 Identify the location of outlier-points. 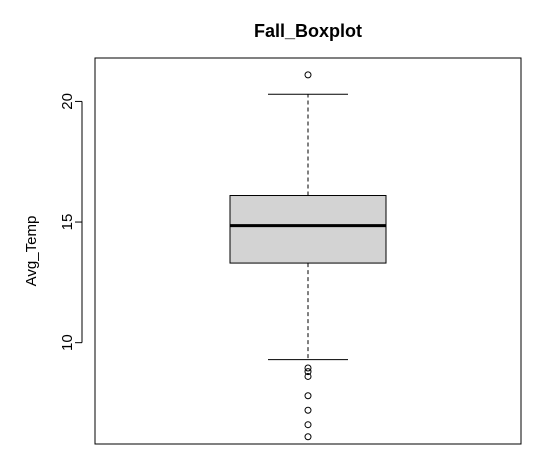
(308, 256).